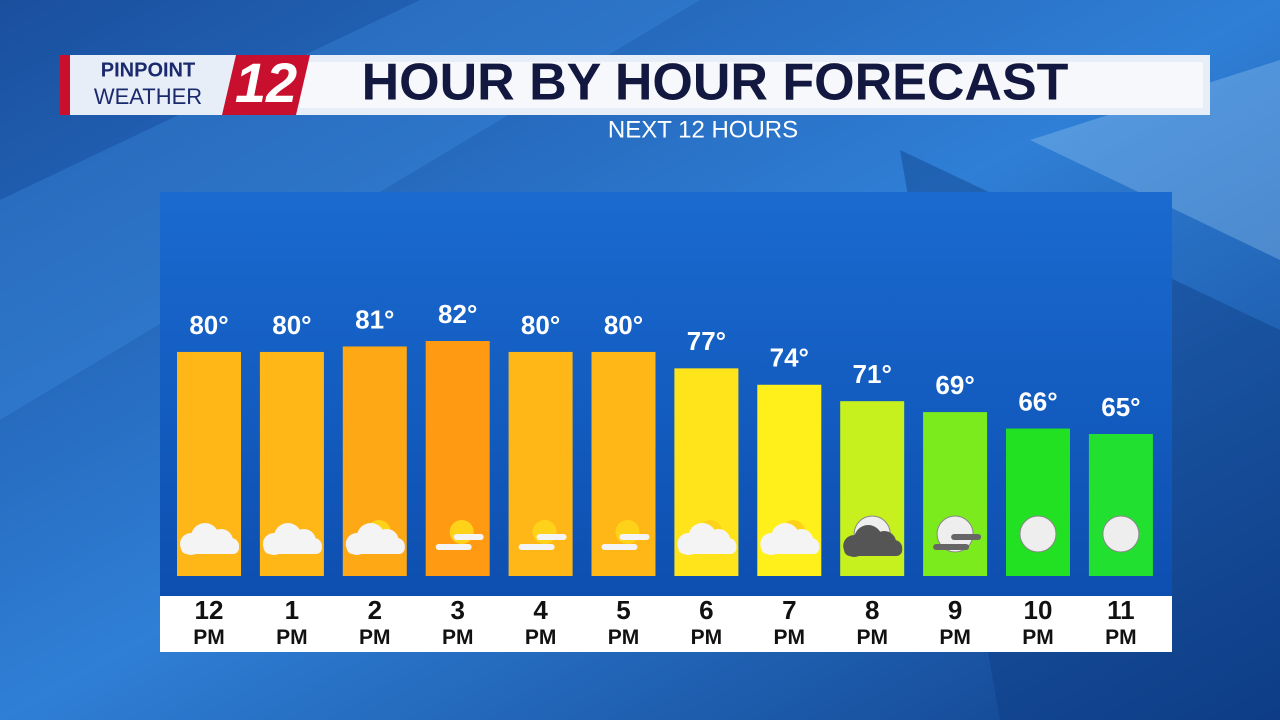  I want to click on title-bar-inner, so click(751, 85).